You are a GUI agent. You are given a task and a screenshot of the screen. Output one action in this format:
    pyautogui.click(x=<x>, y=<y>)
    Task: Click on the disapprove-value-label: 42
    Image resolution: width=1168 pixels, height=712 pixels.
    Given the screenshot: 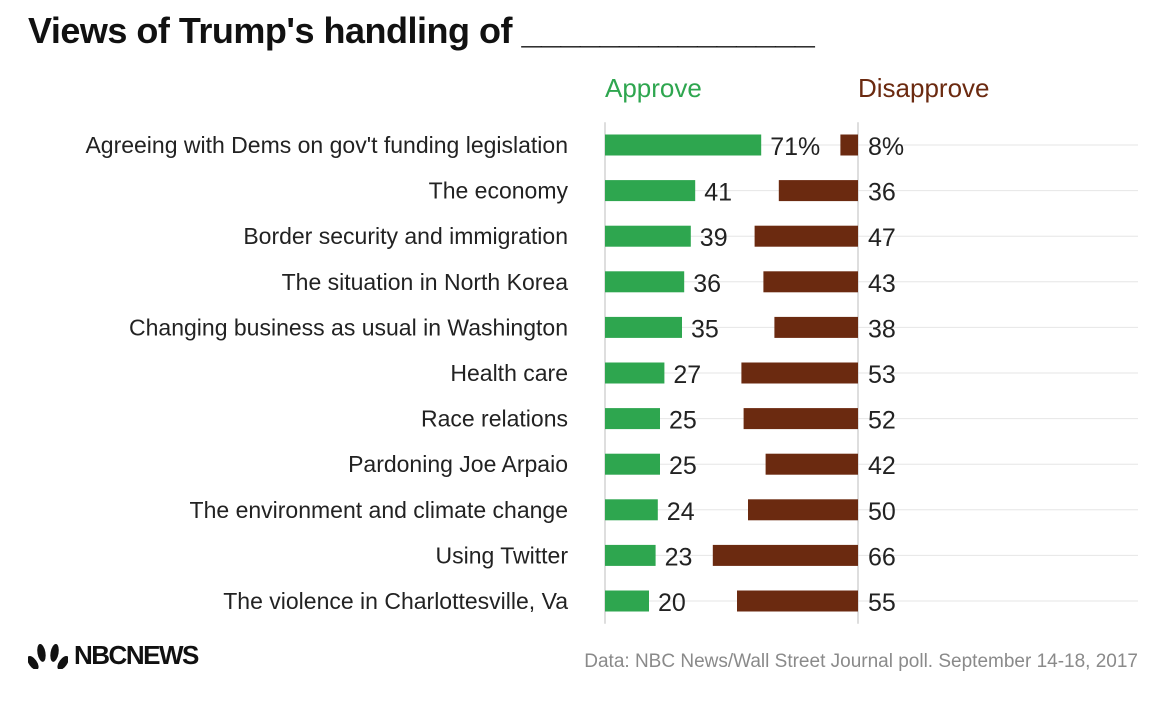 What is the action you would take?
    pyautogui.click(x=882, y=466)
    